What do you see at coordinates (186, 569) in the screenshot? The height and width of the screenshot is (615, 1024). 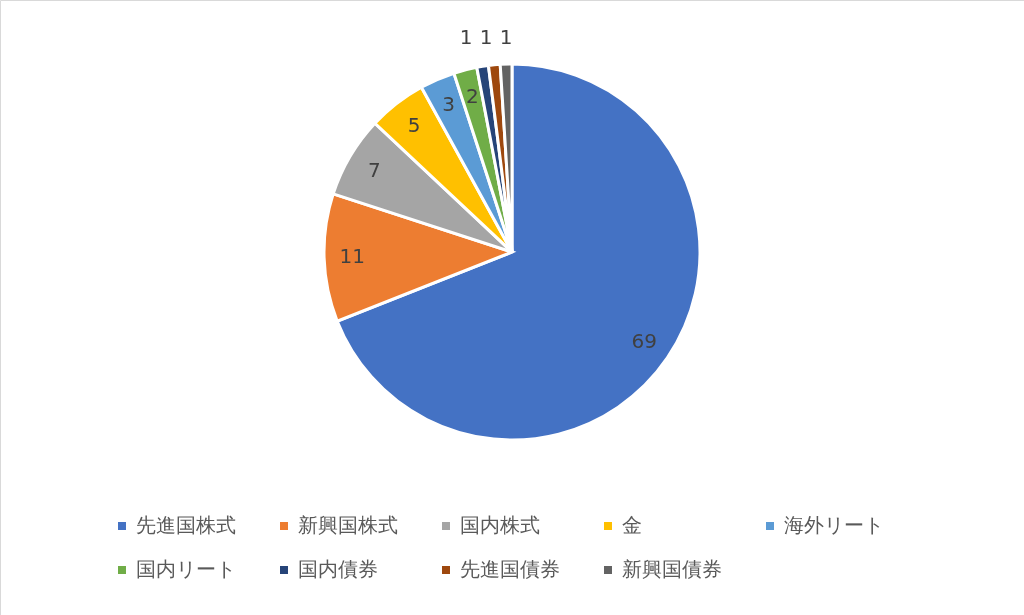 I see `legend-label: 国内リート` at bounding box center [186, 569].